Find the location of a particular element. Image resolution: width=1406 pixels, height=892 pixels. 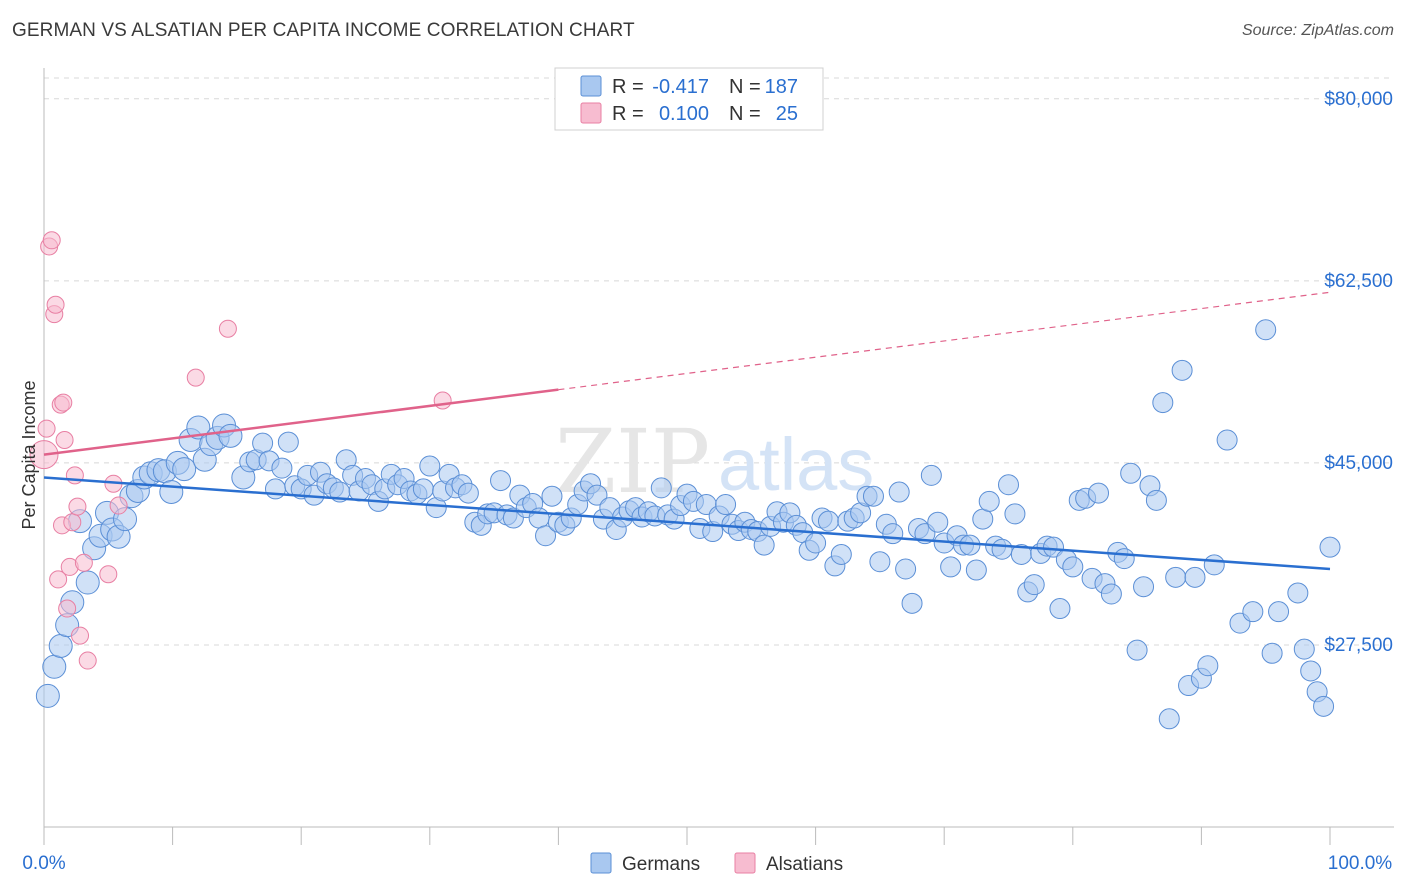

x-tick-labels: 0.0% 100.0% is located at coordinates (707, 863).